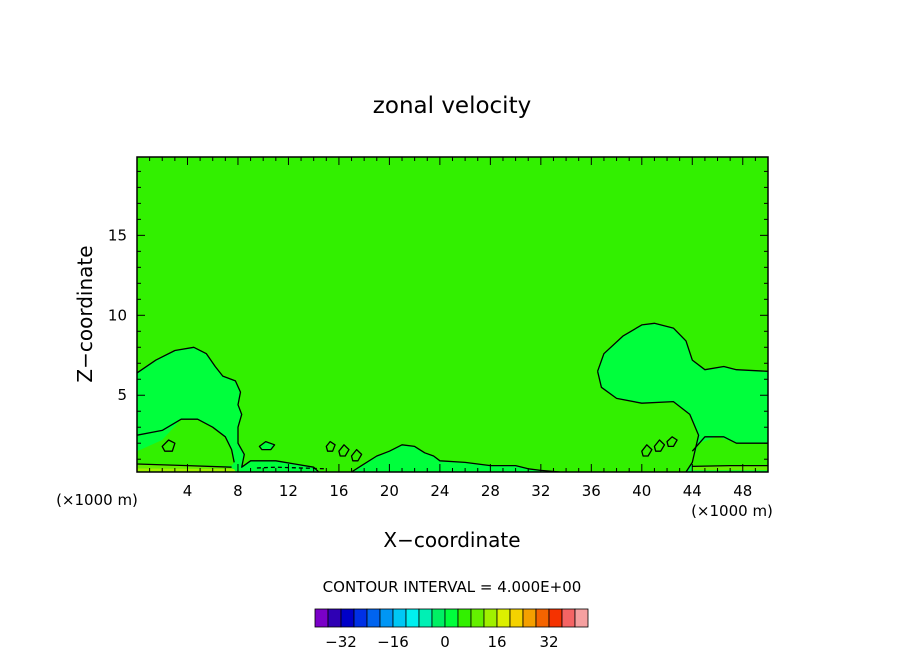 The width and height of the screenshot is (904, 654). I want to click on x-tick-label: 24, so click(439, 491).